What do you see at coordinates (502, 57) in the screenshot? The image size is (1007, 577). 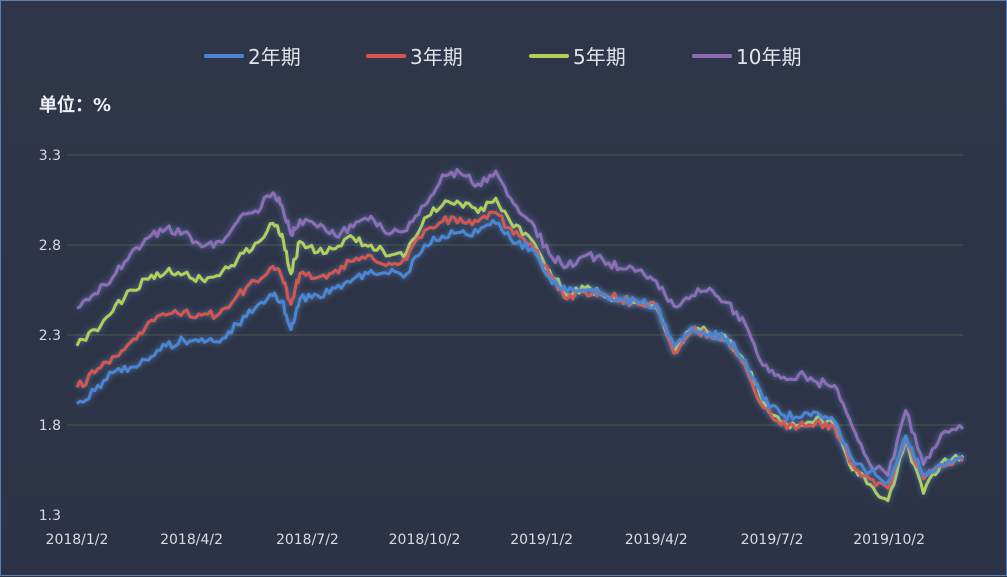 I see `legend: 2年期 3年期 5年期 10年期` at bounding box center [502, 57].